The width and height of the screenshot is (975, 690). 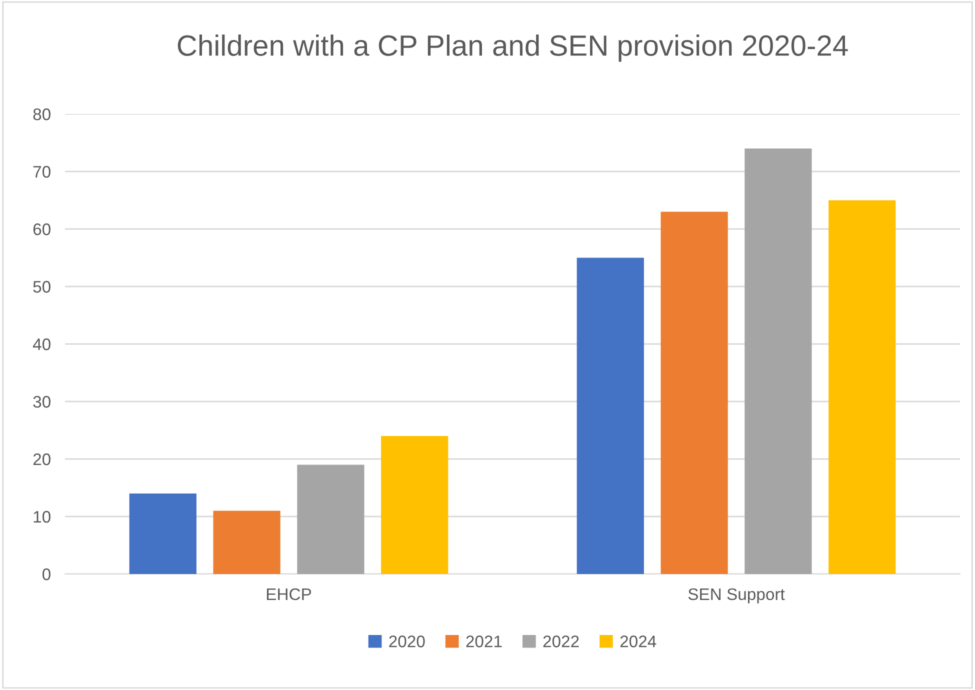 What do you see at coordinates (41, 459) in the screenshot?
I see `y-tick-label: 20` at bounding box center [41, 459].